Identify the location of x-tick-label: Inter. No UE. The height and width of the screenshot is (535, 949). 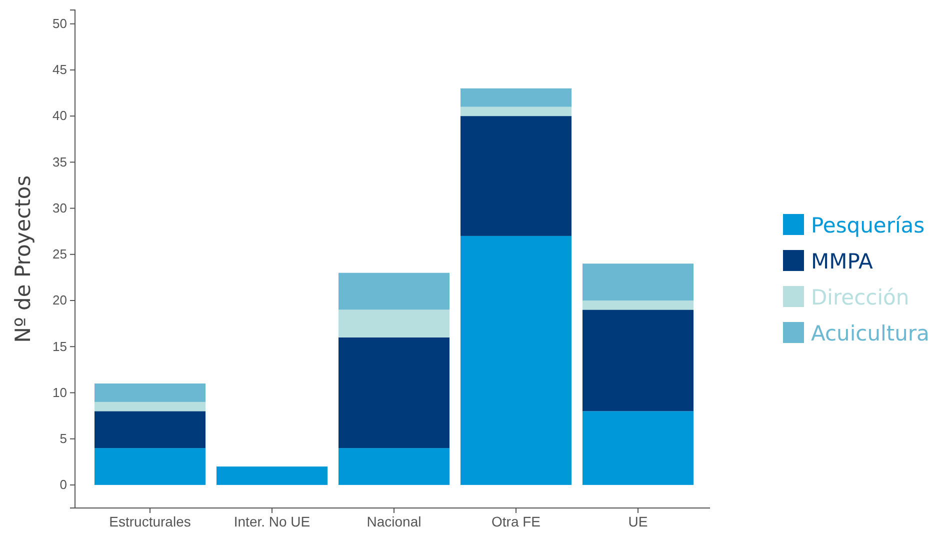
(272, 522).